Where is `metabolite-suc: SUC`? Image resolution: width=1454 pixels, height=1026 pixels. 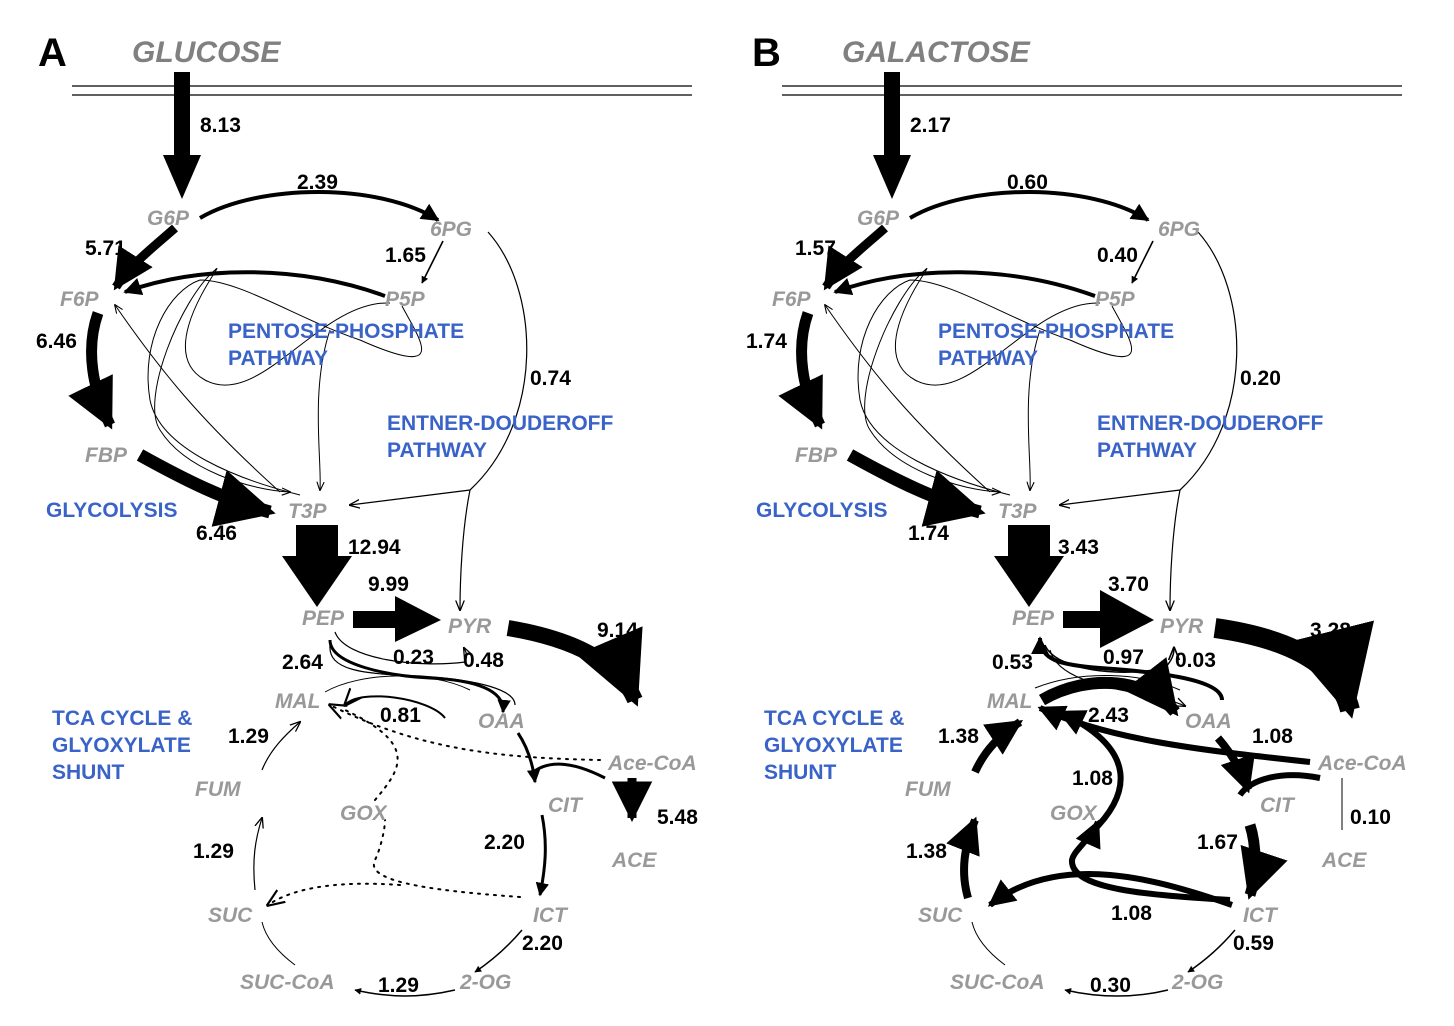 metabolite-suc: SUC is located at coordinates (230, 915).